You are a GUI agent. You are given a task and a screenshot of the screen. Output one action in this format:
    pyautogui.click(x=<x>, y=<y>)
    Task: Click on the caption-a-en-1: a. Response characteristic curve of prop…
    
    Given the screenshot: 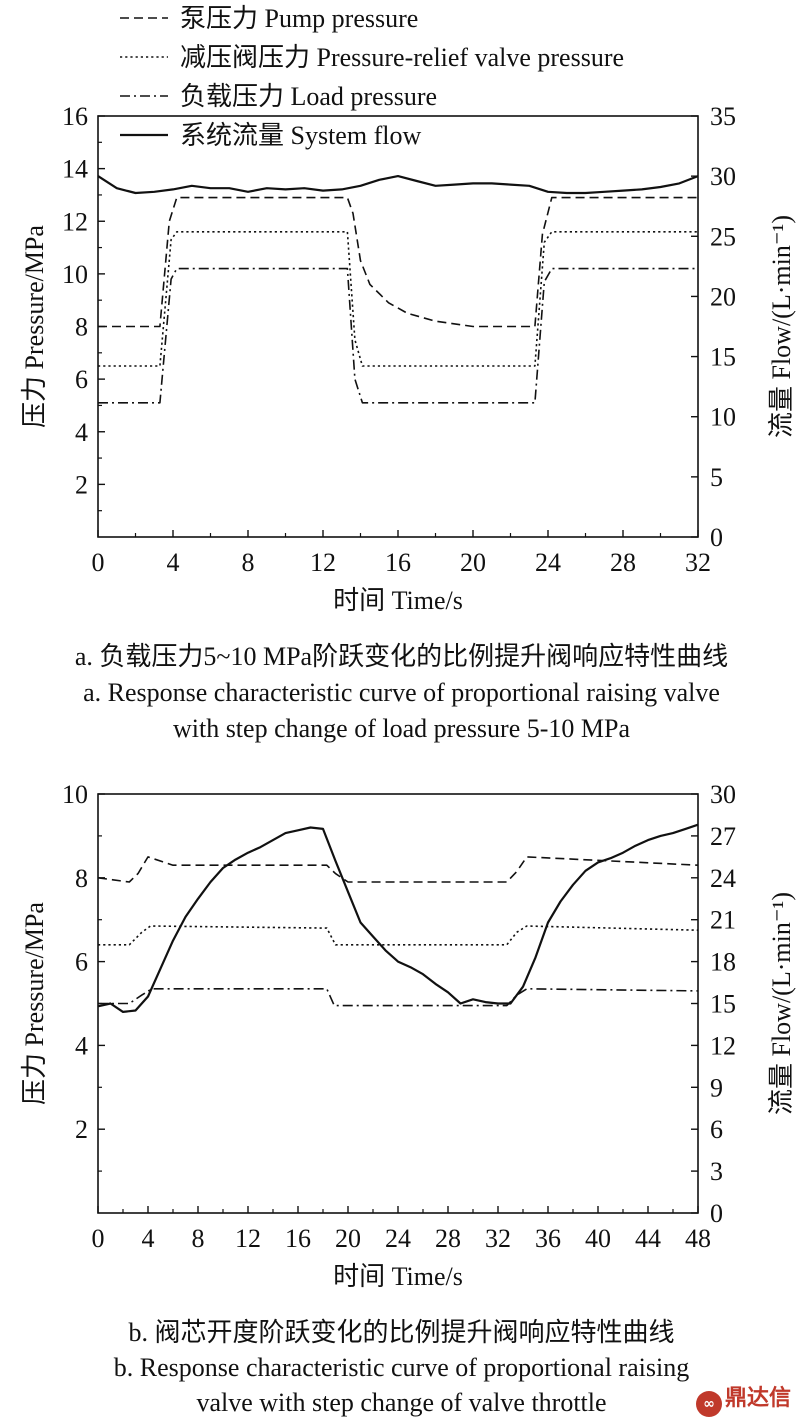 What is the action you would take?
    pyautogui.click(x=401, y=692)
    